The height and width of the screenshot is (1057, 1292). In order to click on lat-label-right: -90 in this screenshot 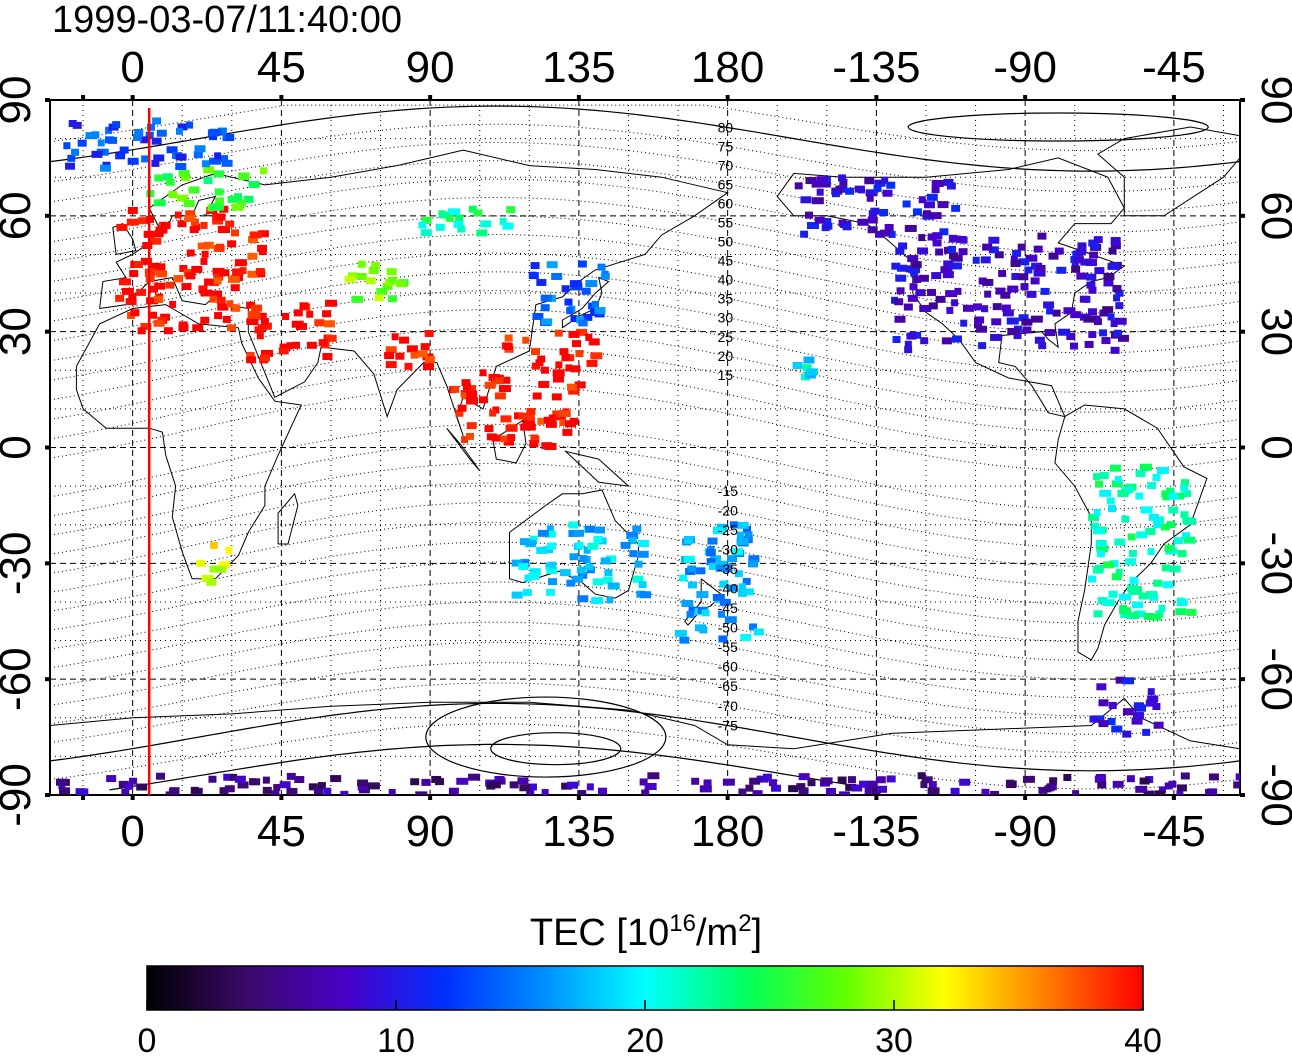, I will do `click(1272, 795)`.